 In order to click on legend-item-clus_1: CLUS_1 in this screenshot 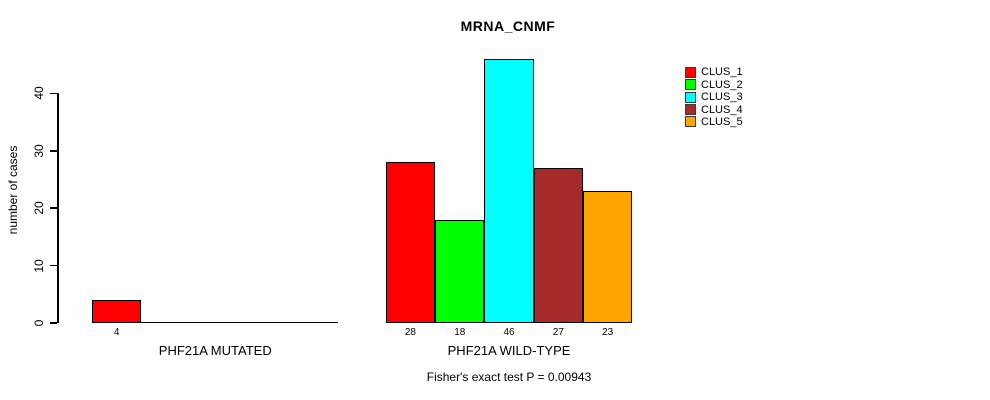, I will do `click(714, 72)`.